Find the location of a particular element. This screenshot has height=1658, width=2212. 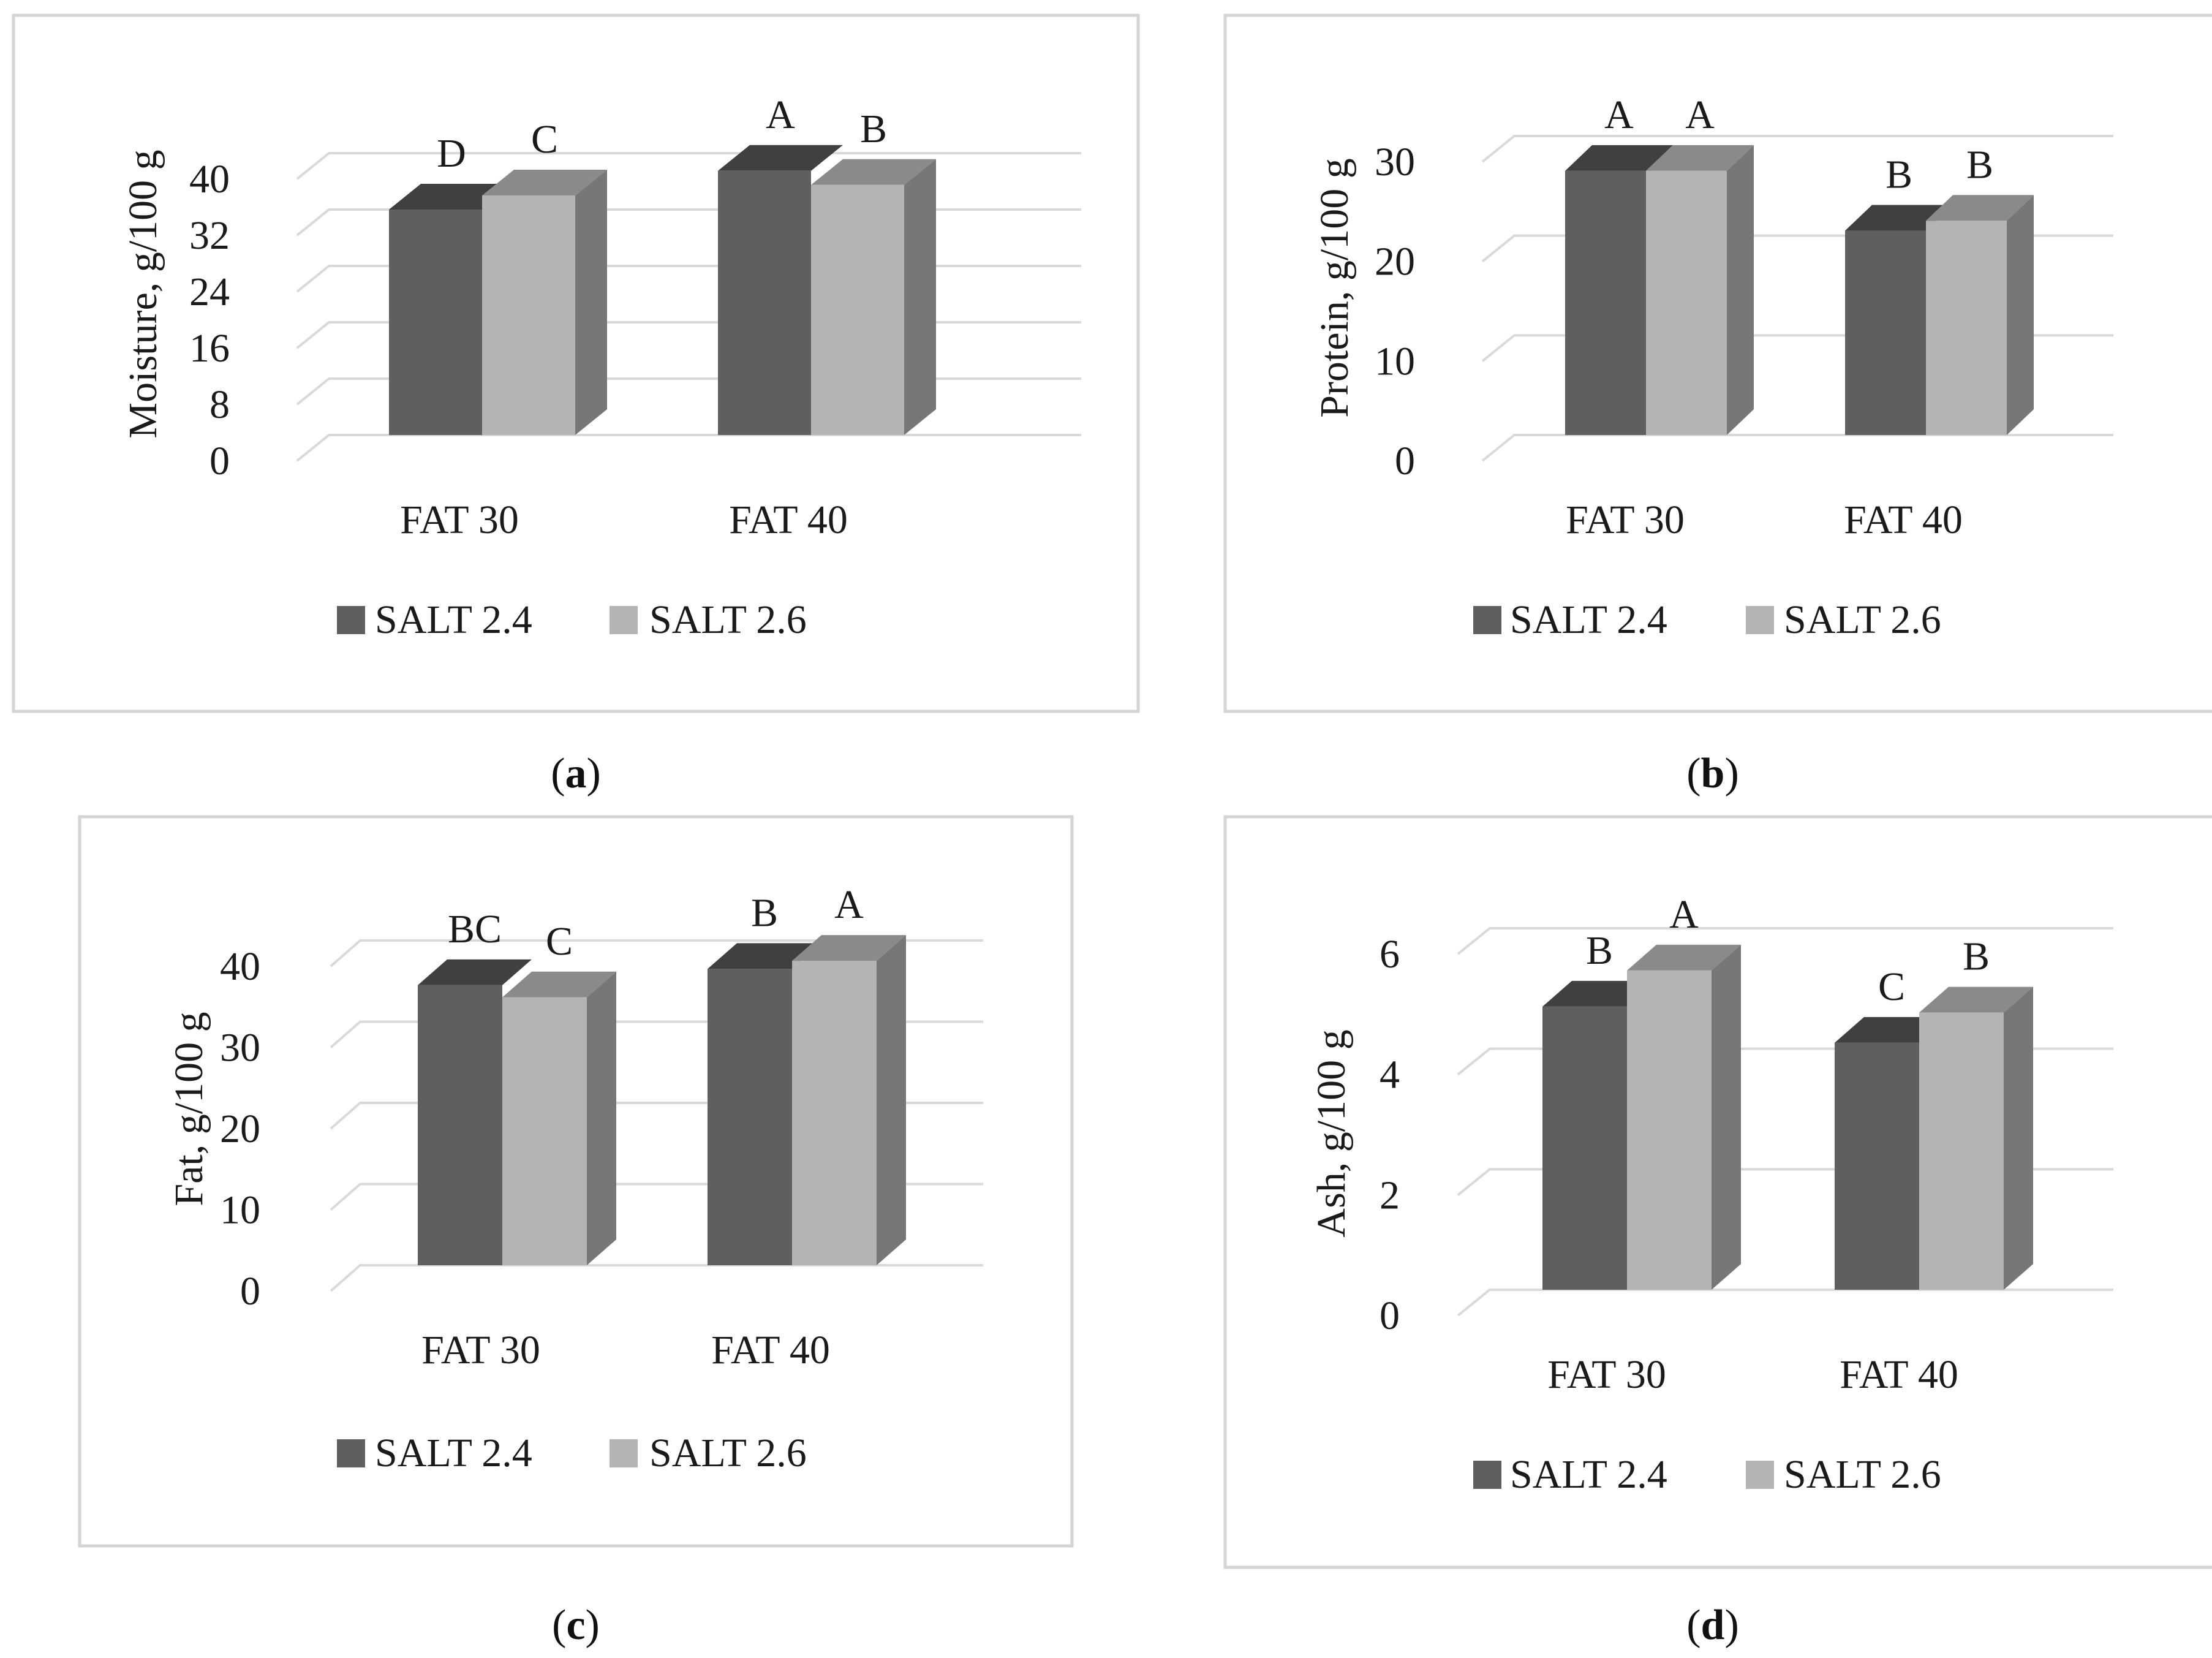

significance-letter: BC is located at coordinates (475, 929).